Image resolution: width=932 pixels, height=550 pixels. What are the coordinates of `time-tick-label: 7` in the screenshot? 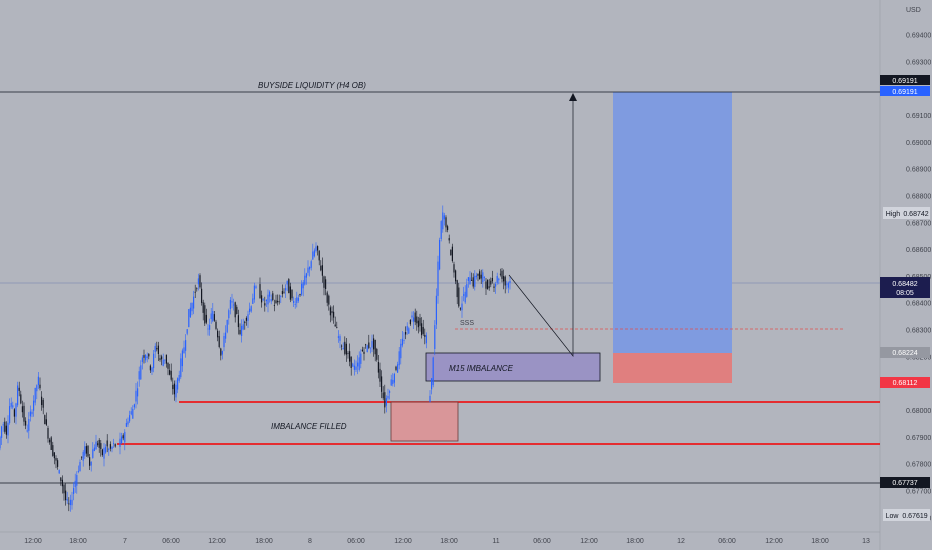 It's located at (125, 541).